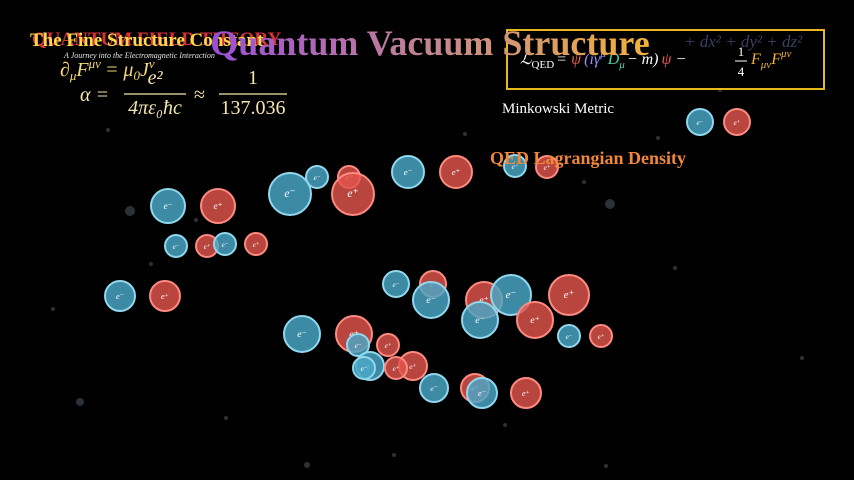 The height and width of the screenshot is (480, 854). What do you see at coordinates (94, 95) in the screenshot?
I see `eq-part: α =` at bounding box center [94, 95].